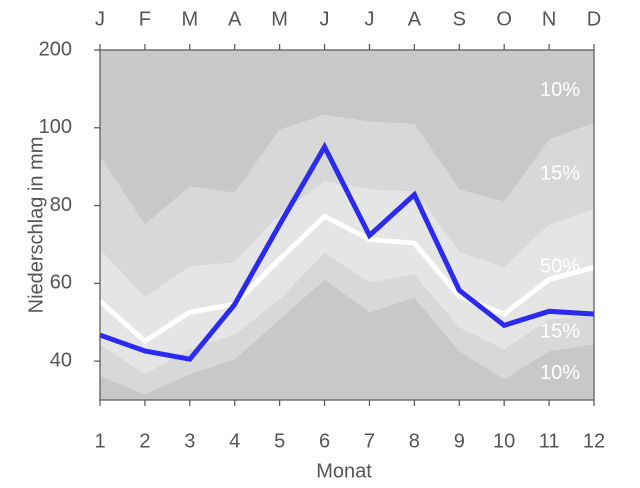  I want to click on top-month-label: O, so click(504, 19).